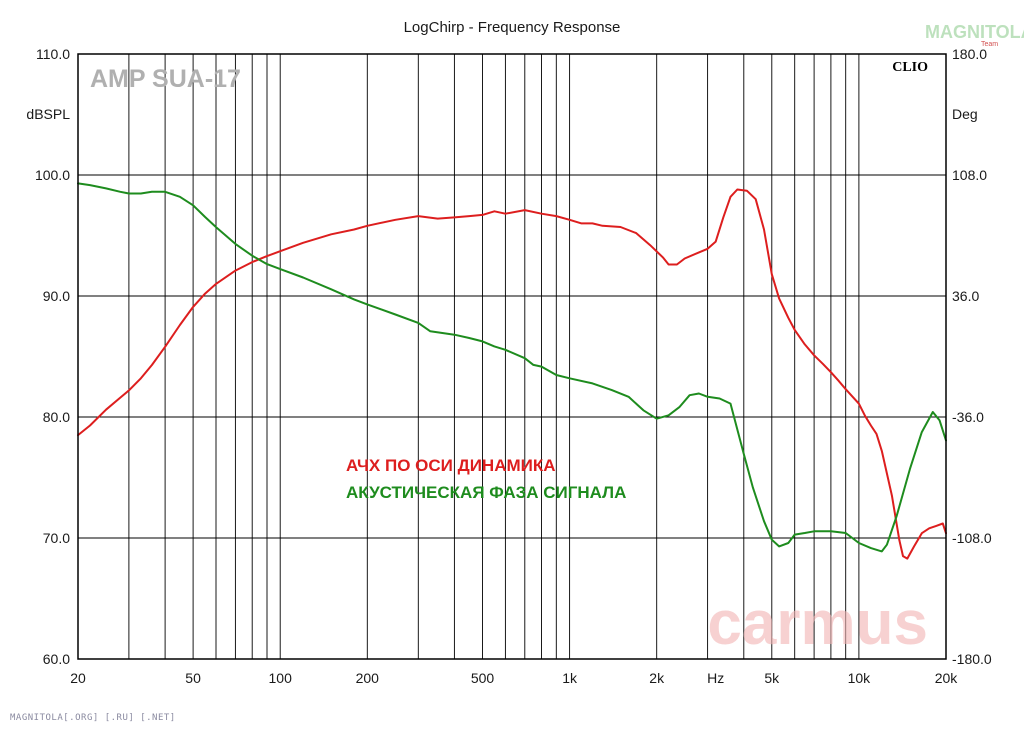 Image resolution: width=1024 pixels, height=730 pixels. I want to click on y-right-tick-label: 36.0, so click(965, 296).